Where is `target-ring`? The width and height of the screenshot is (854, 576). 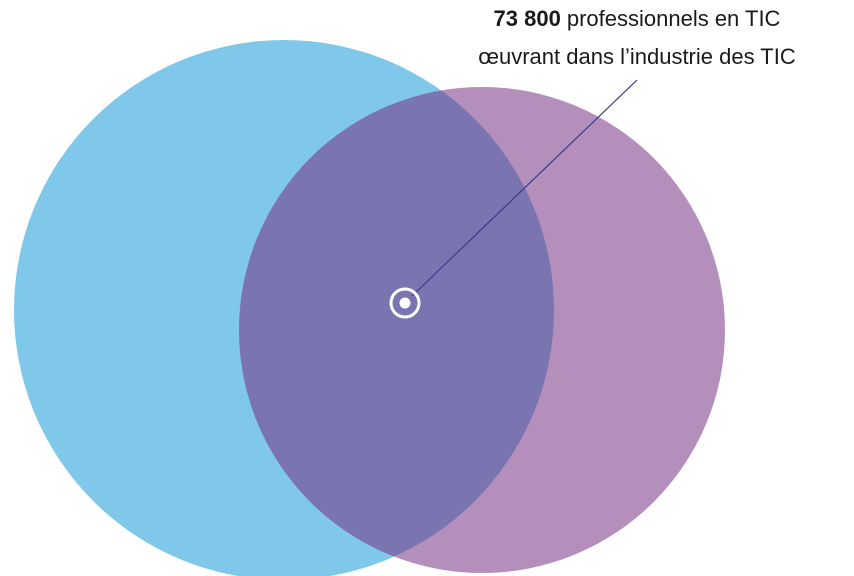 target-ring is located at coordinates (405, 303).